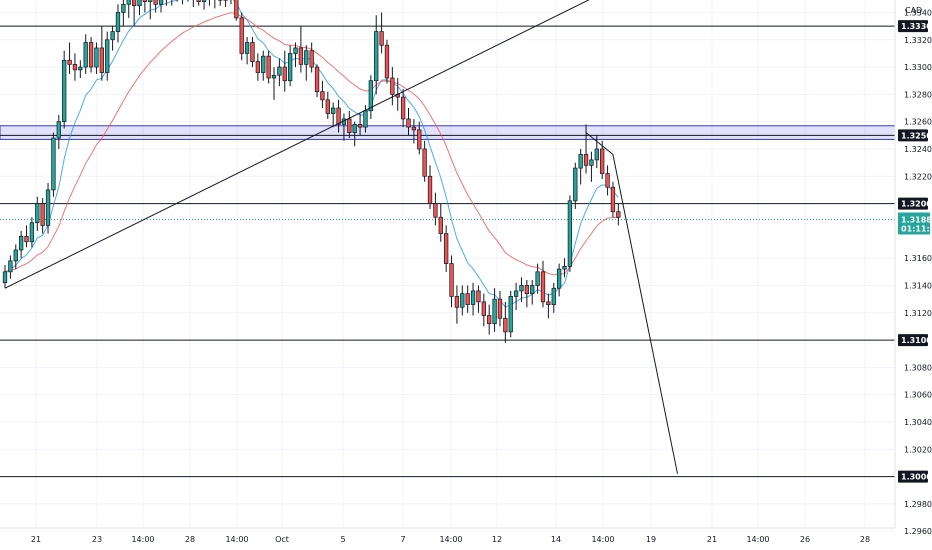 The image size is (932, 550). What do you see at coordinates (916, 204) in the screenshot?
I see `level-price-label: 1.32000` at bounding box center [916, 204].